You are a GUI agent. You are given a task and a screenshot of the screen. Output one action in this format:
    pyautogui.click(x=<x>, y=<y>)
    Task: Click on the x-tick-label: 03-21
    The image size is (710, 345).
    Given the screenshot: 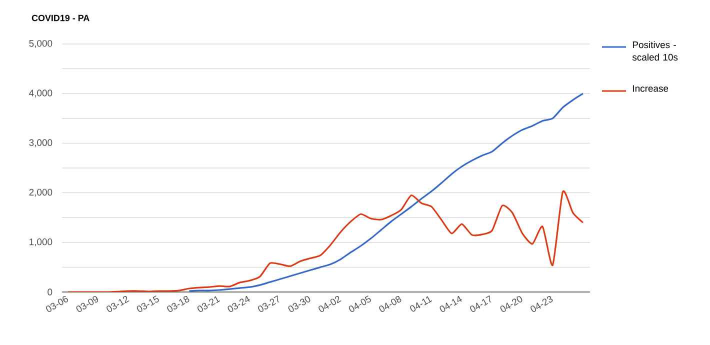 What is the action you would take?
    pyautogui.click(x=208, y=304)
    